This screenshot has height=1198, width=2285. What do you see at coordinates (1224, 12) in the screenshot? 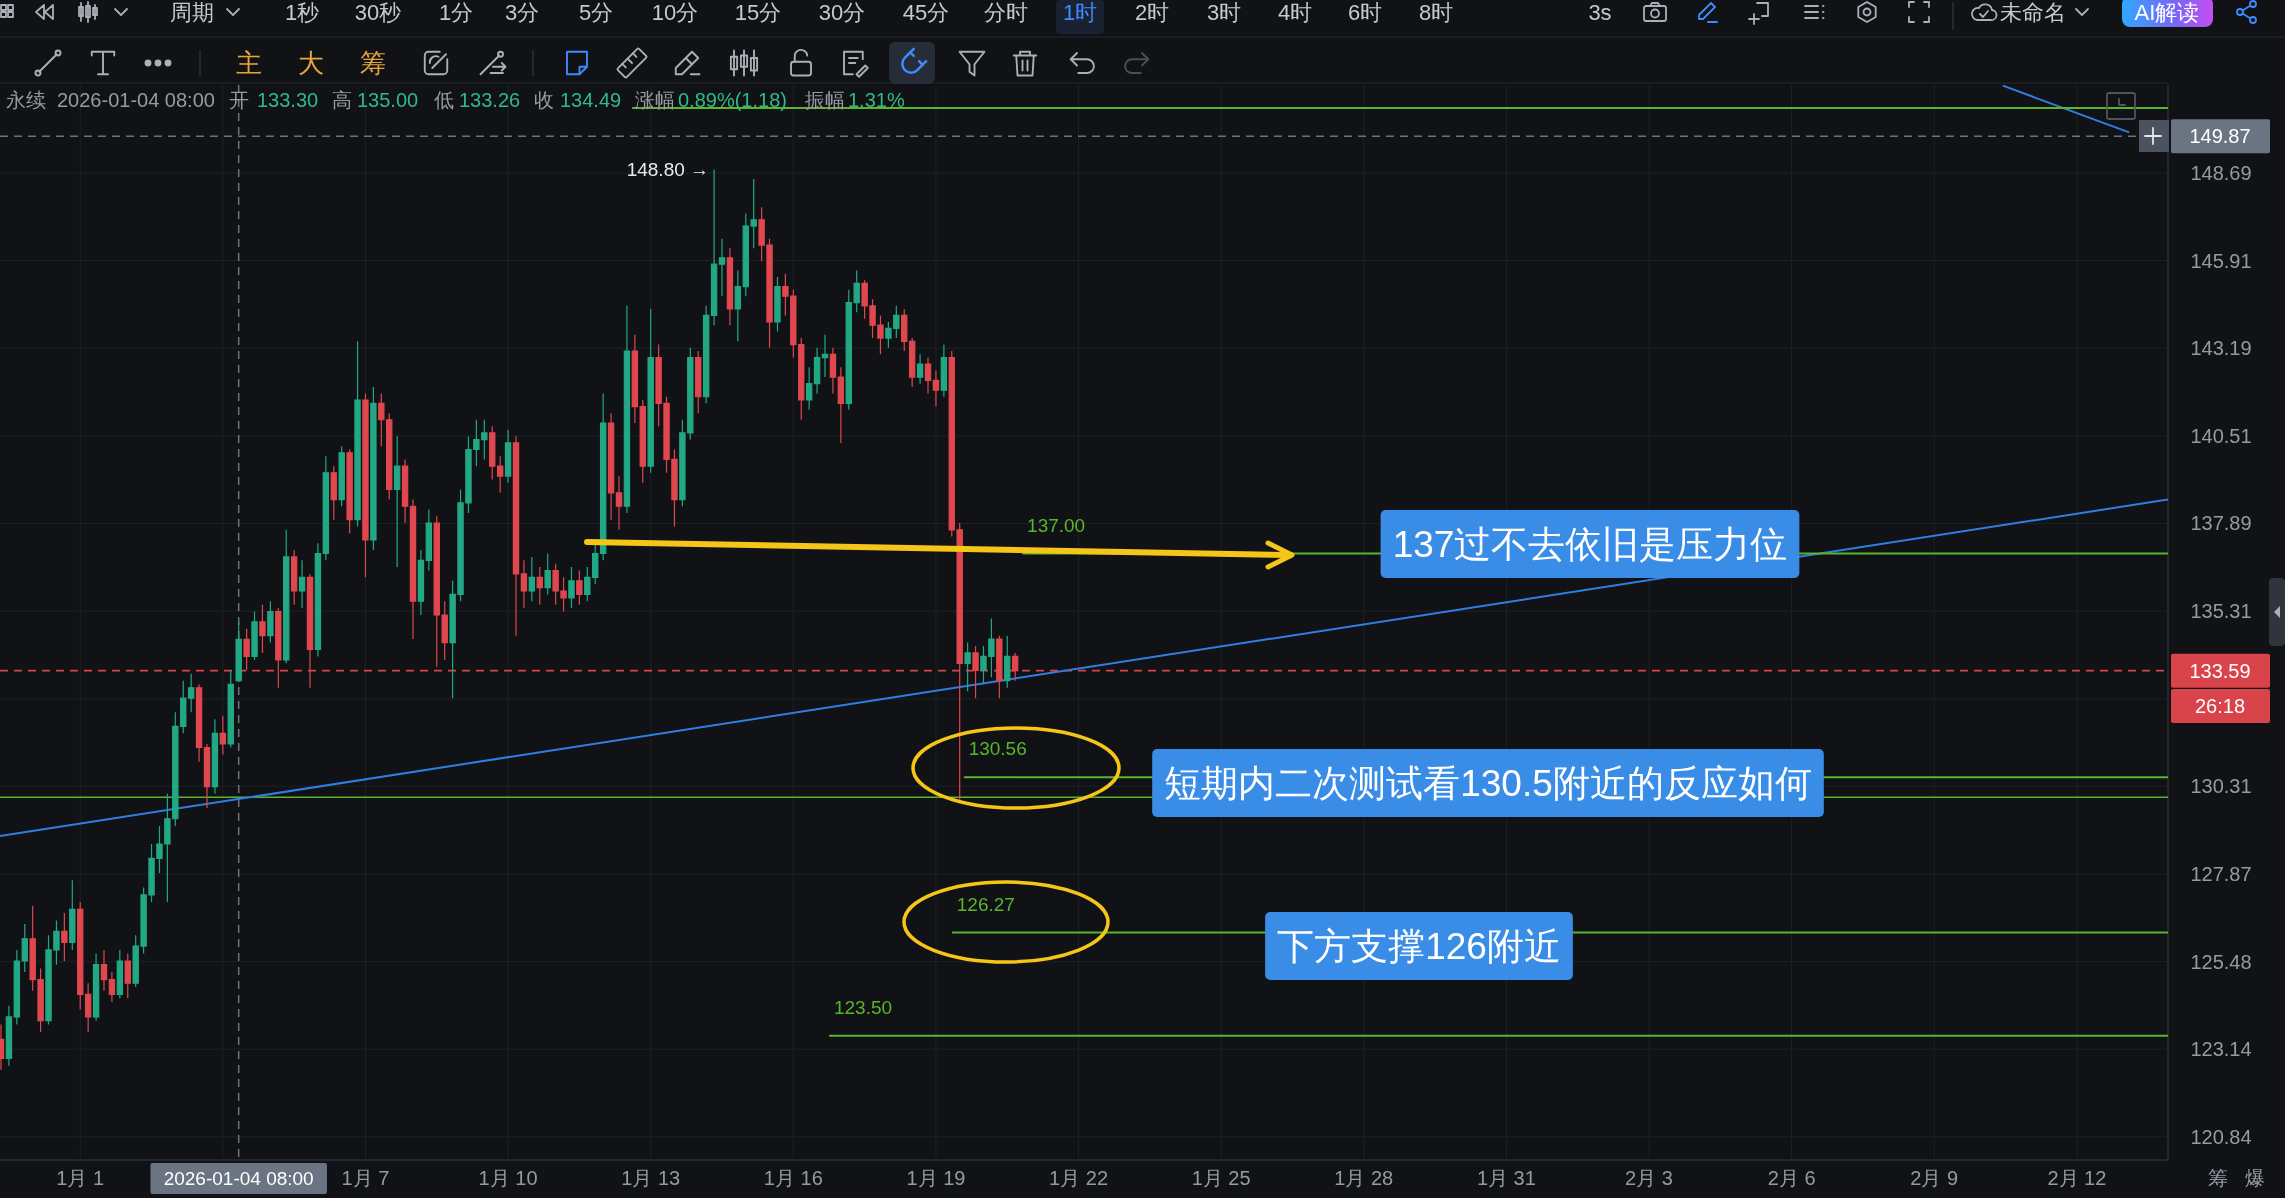
I see `text: 3时` at bounding box center [1224, 12].